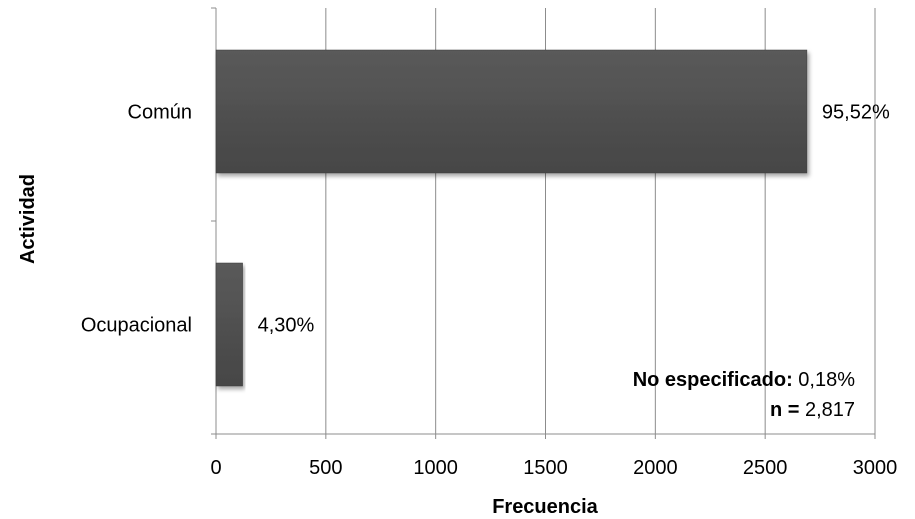 The image size is (915, 519). What do you see at coordinates (856, 113) in the screenshot?
I see `data-label: 95,52%` at bounding box center [856, 113].